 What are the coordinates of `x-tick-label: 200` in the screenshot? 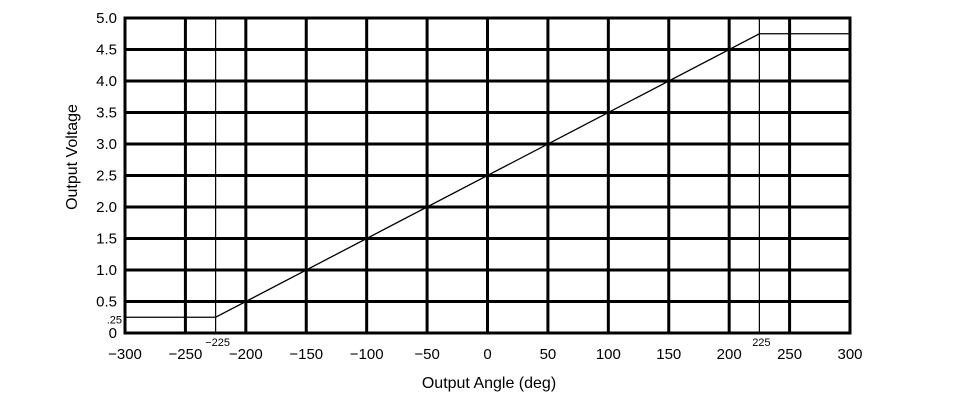 It's located at (729, 354).